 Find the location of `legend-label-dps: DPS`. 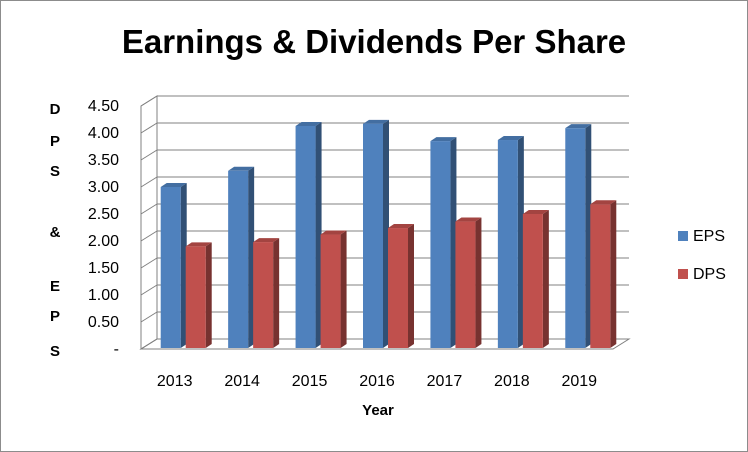

legend-label-dps: DPS is located at coordinates (709, 274).